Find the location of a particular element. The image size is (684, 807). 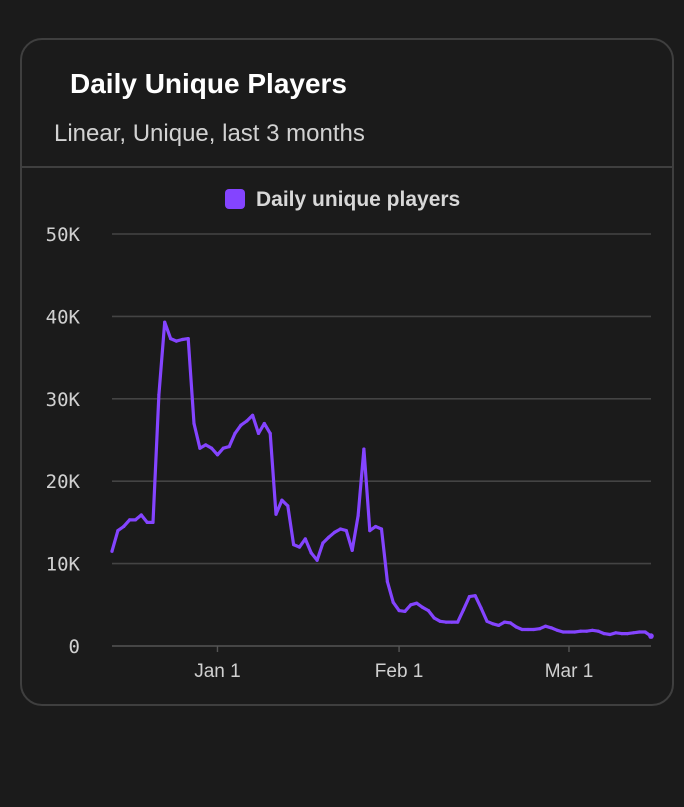

legend-swatch is located at coordinates (235, 199).